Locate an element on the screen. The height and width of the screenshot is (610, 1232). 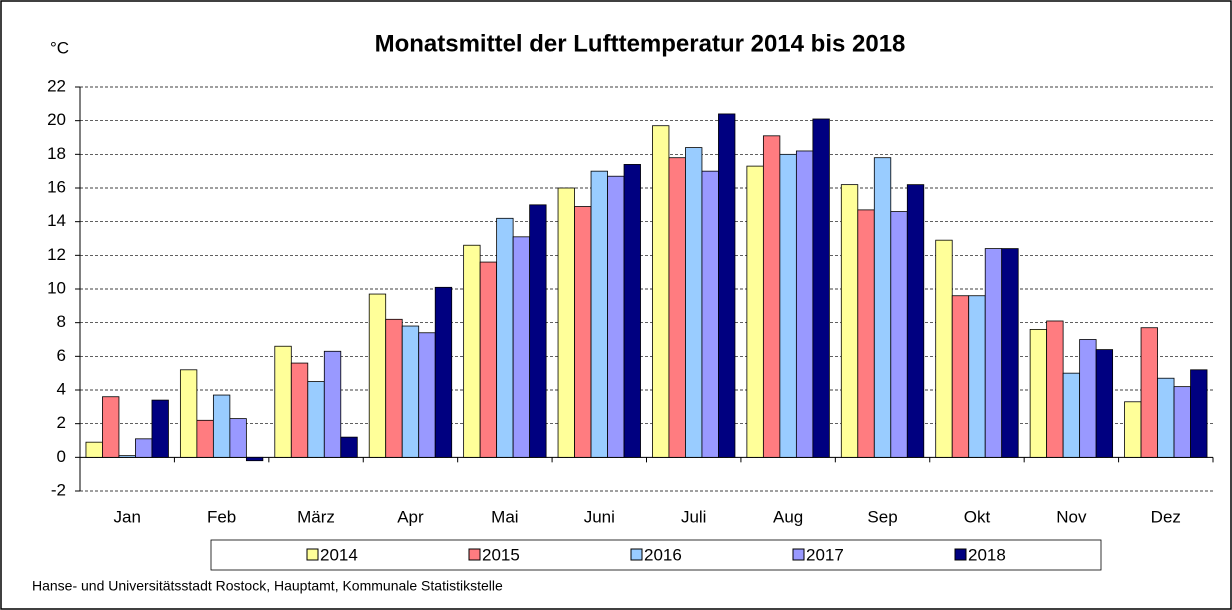
y-tick-label: 20 is located at coordinates (56, 119).